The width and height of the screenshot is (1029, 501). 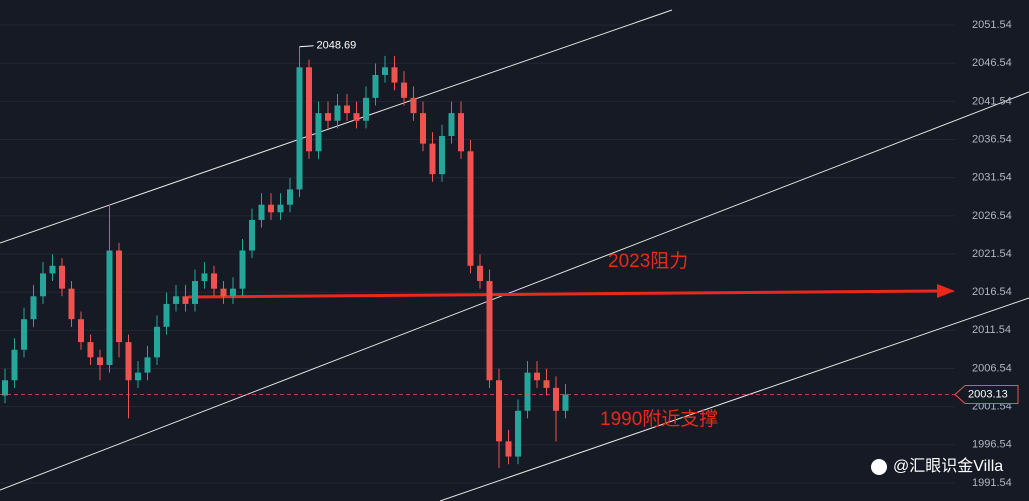 What do you see at coordinates (992, 139) in the screenshot?
I see `y-tick-label: 2036.54` at bounding box center [992, 139].